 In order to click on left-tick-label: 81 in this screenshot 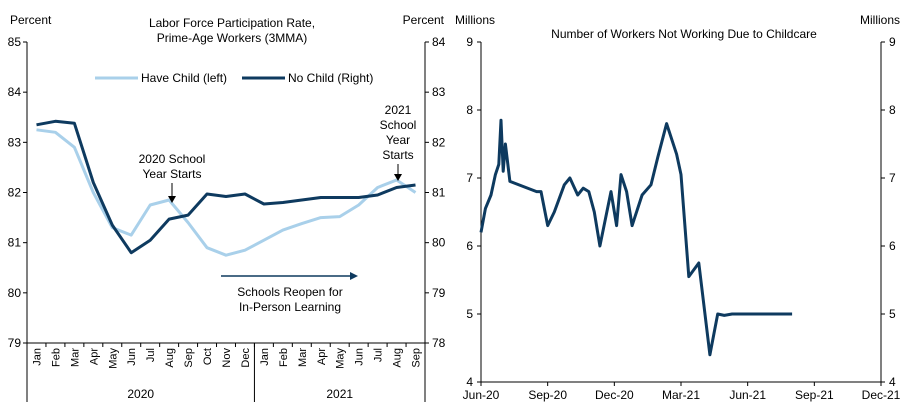, I will do `click(15, 243)`.